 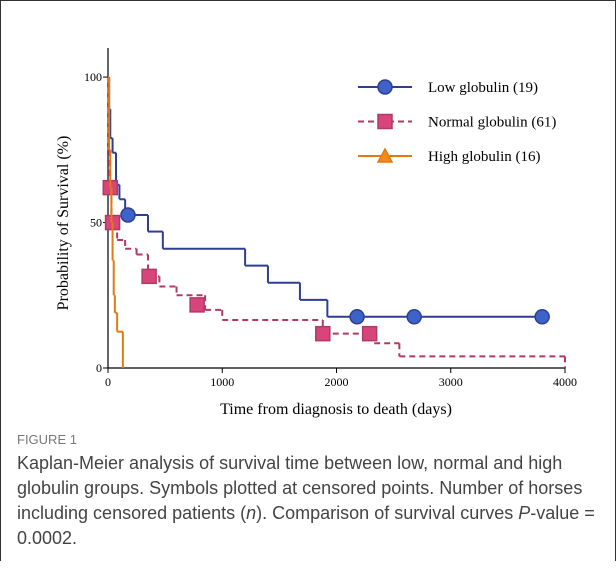 What do you see at coordinates (222, 382) in the screenshot?
I see `x-tick-label: 1000` at bounding box center [222, 382].